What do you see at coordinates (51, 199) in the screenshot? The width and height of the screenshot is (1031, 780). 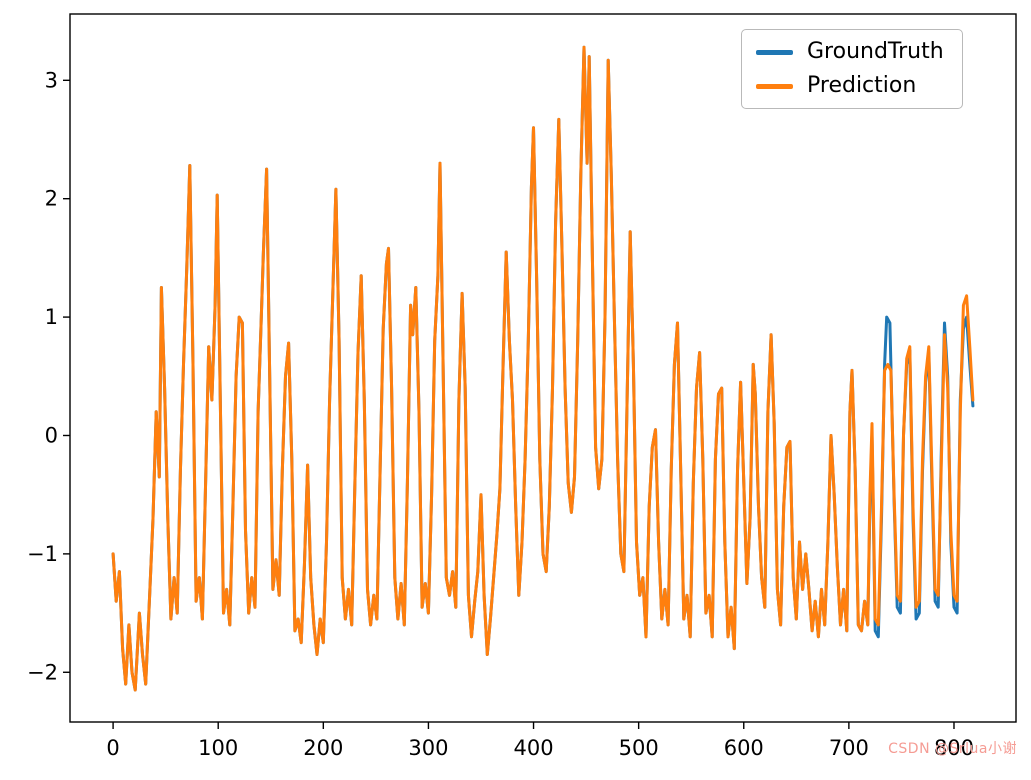 I see `y-tick-label: 2` at bounding box center [51, 199].